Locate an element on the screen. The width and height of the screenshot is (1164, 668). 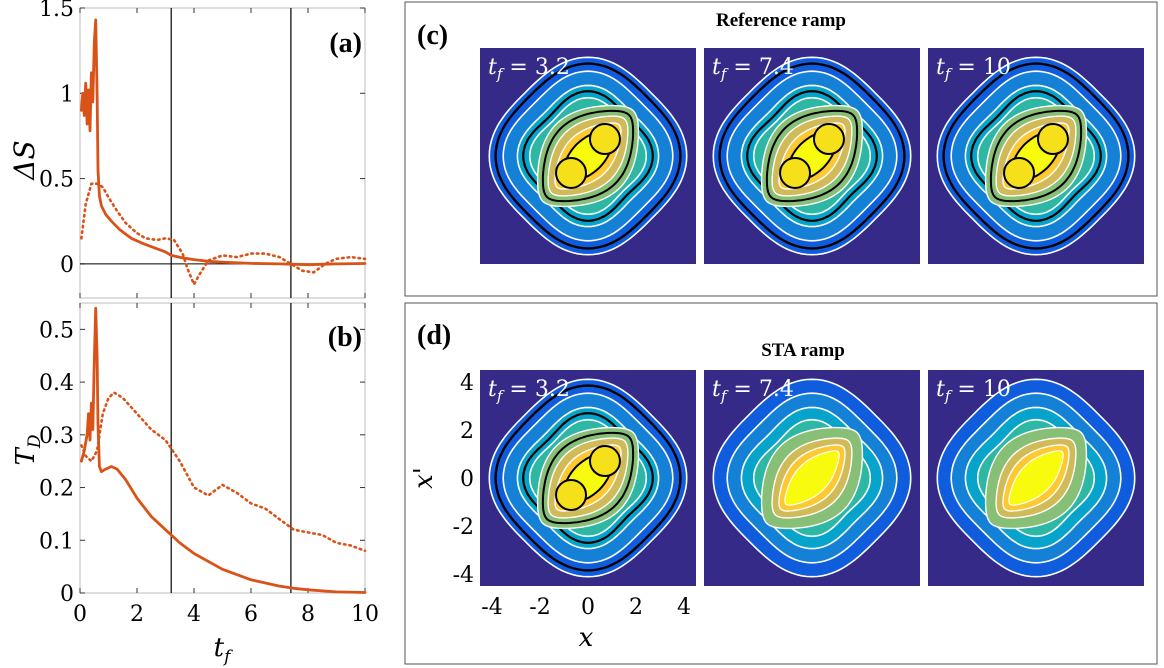
panel-b-ytick-labels: 0 0.1 0.2 0.3 0.4 0.5 is located at coordinates (56, 462).